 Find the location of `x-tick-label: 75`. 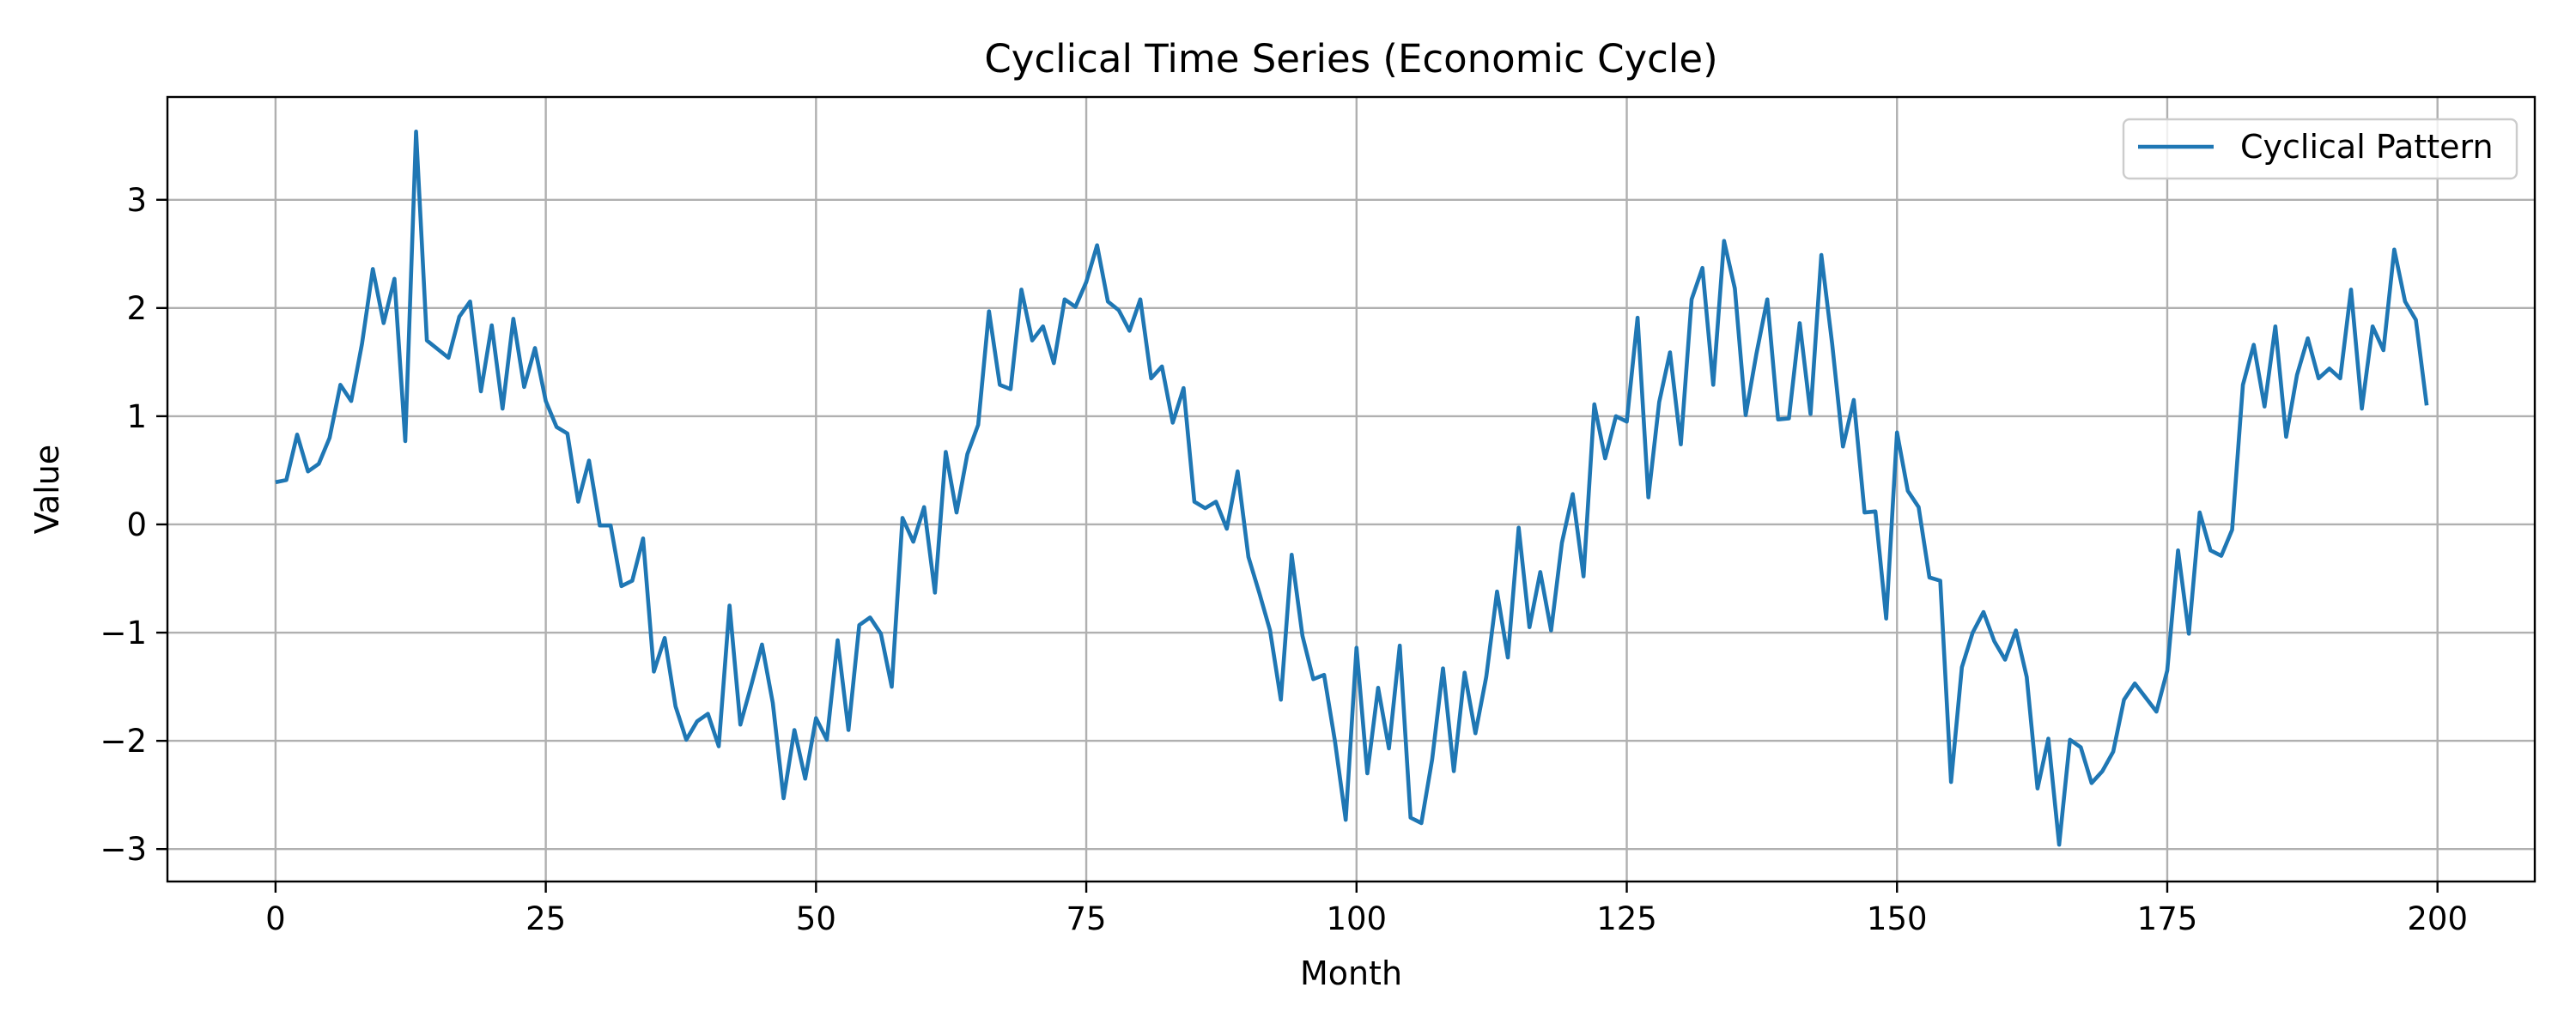

x-tick-label: 75 is located at coordinates (1086, 918).